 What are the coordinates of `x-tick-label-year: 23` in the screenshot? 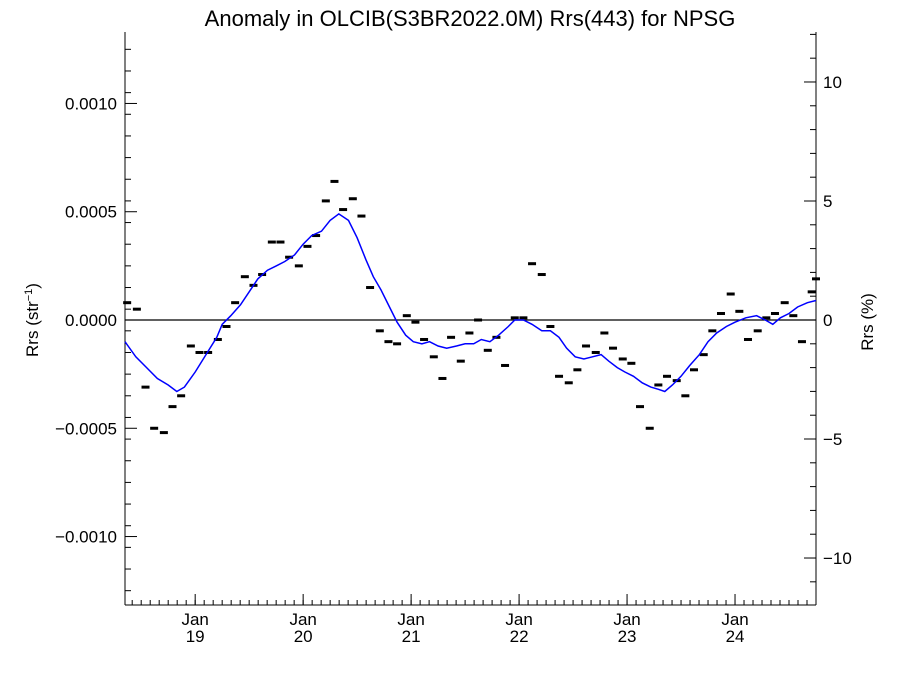 It's located at (627, 636).